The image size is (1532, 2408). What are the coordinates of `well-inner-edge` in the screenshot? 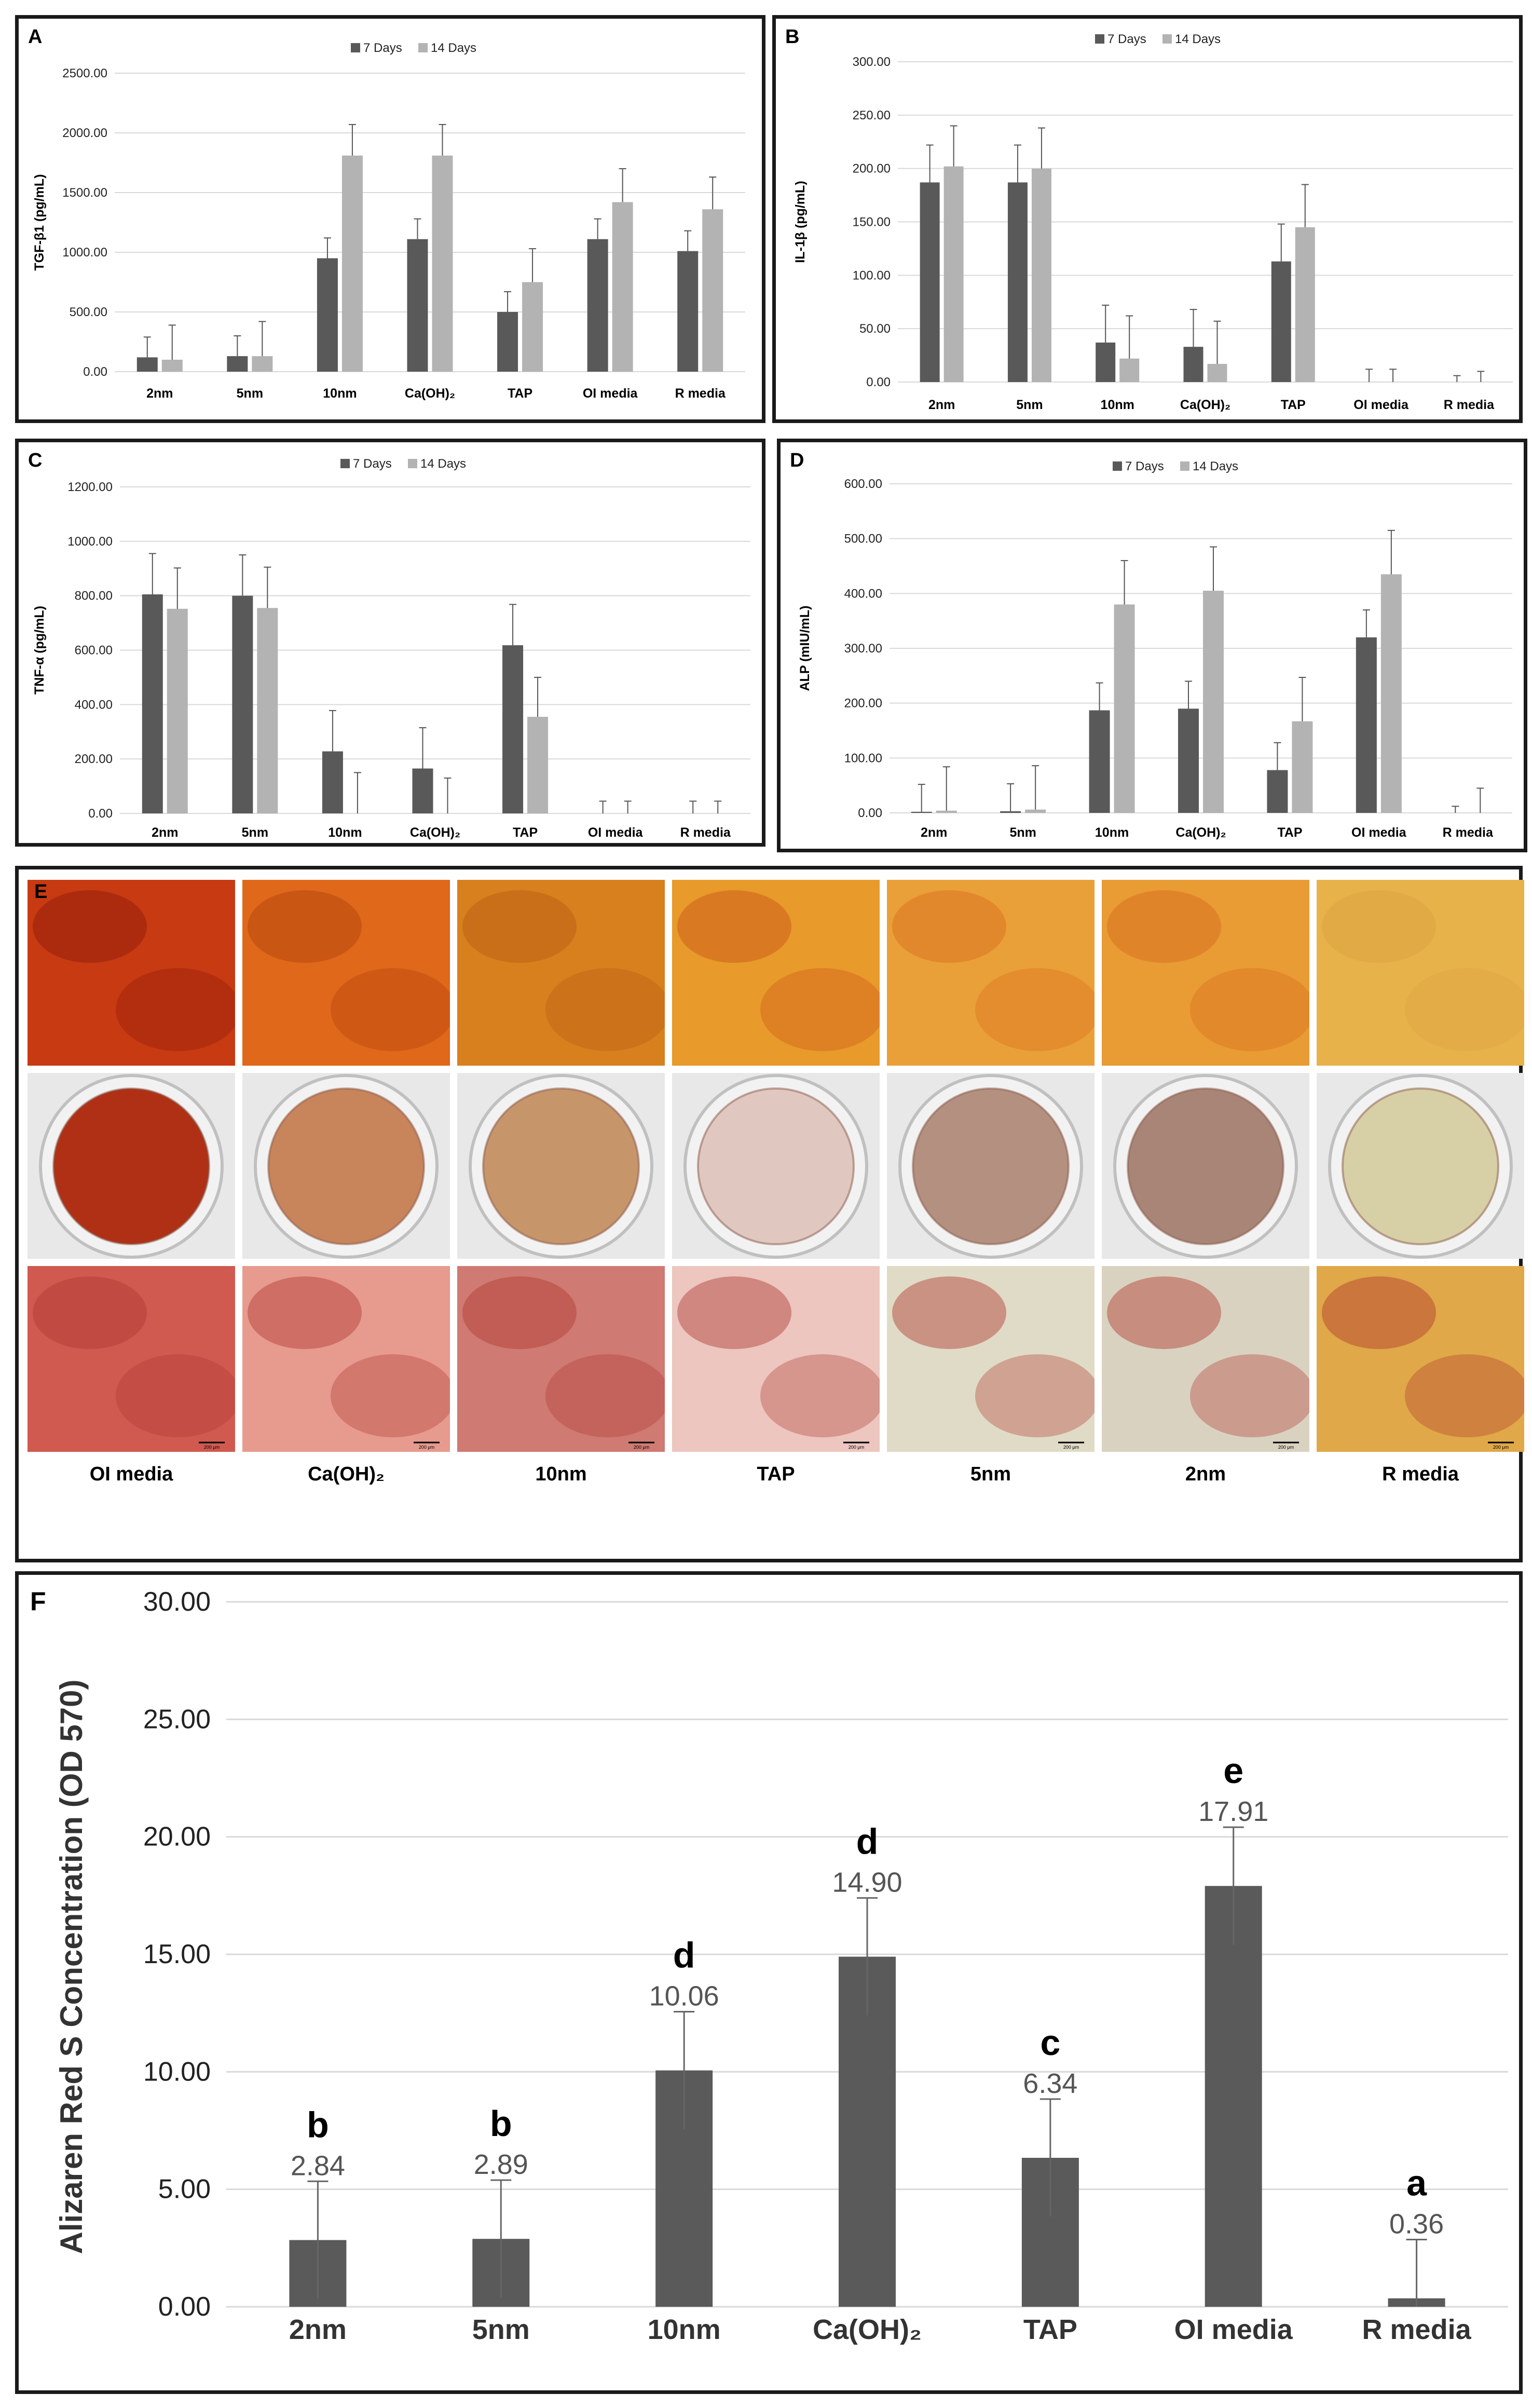 It's located at (991, 1166).